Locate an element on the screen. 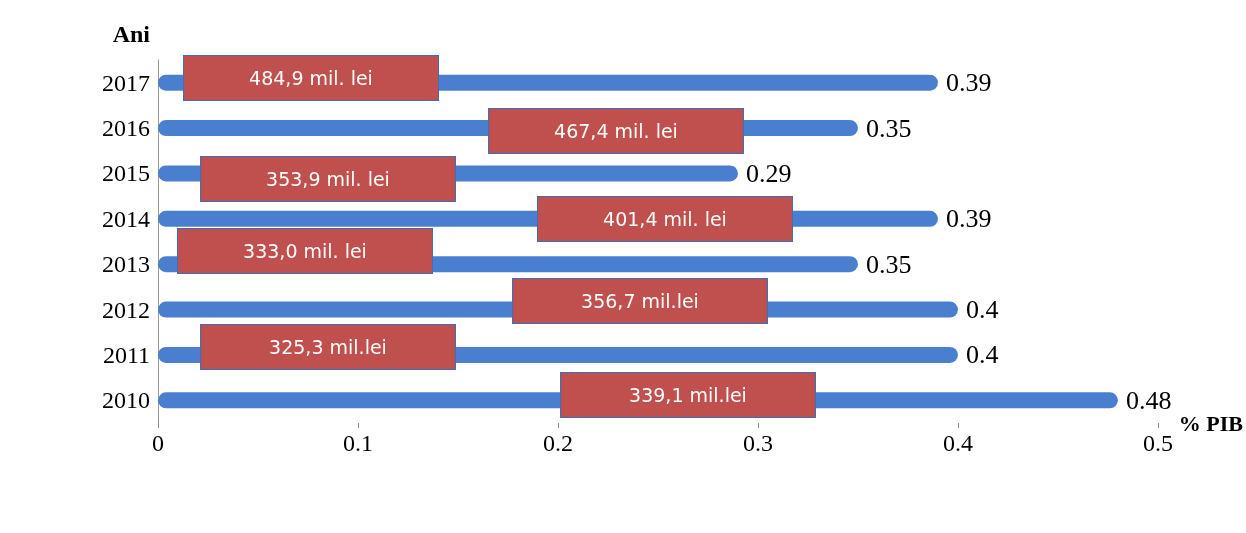 The width and height of the screenshot is (1246, 533). label-box: 339,1 mil.lei is located at coordinates (688, 395).